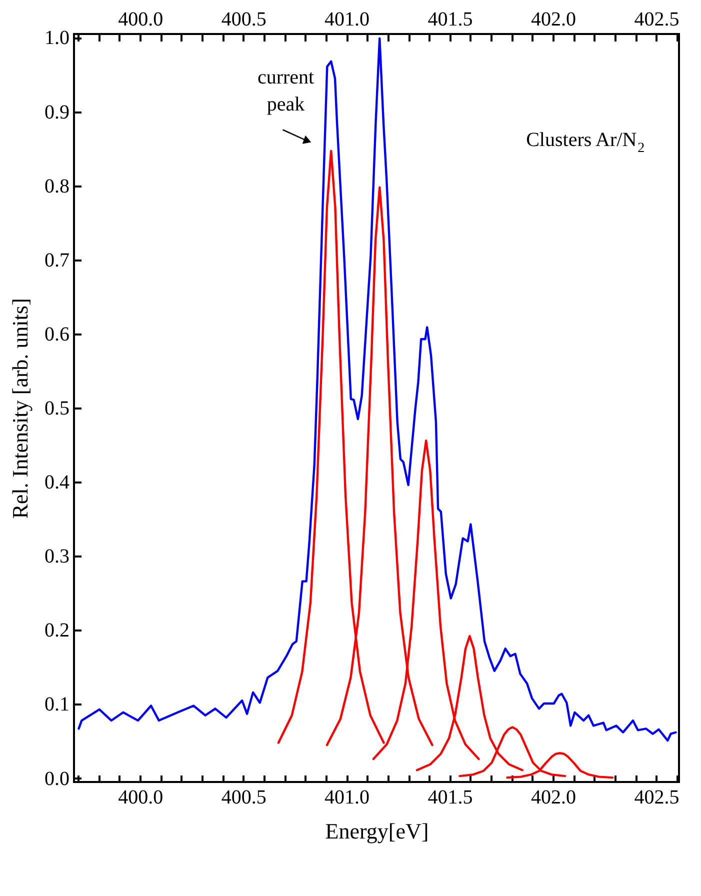 The image size is (701, 896). Describe the element at coordinates (553, 19) in the screenshot. I see `x2-tick-label: 402.0` at that location.